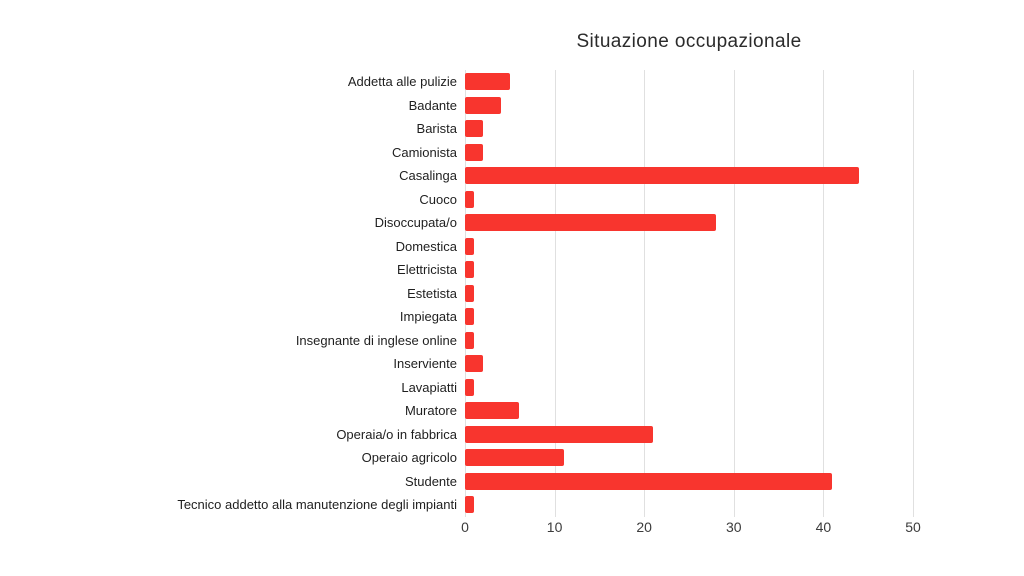  What do you see at coordinates (425, 363) in the screenshot?
I see `category-label: Inserviente` at bounding box center [425, 363].